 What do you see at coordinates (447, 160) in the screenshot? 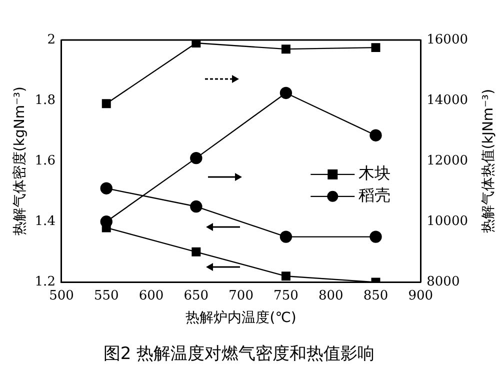
I see `y2-tick-label: 12000` at bounding box center [447, 160].